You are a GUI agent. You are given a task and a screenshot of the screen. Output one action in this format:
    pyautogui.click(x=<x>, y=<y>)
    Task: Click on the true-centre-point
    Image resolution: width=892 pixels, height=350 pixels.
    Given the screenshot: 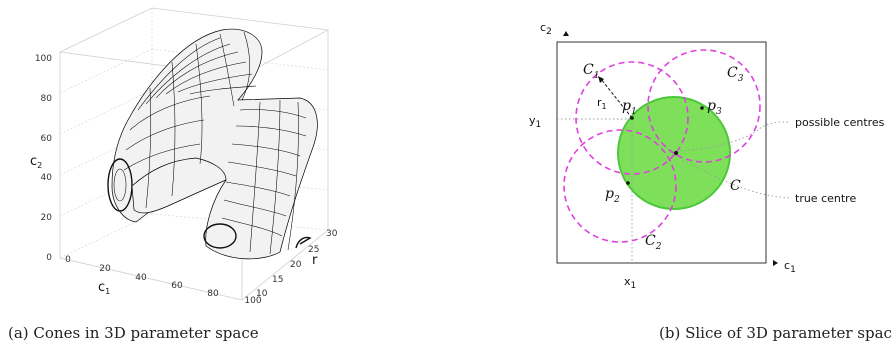 What is the action you would take?
    pyautogui.click(x=676, y=153)
    